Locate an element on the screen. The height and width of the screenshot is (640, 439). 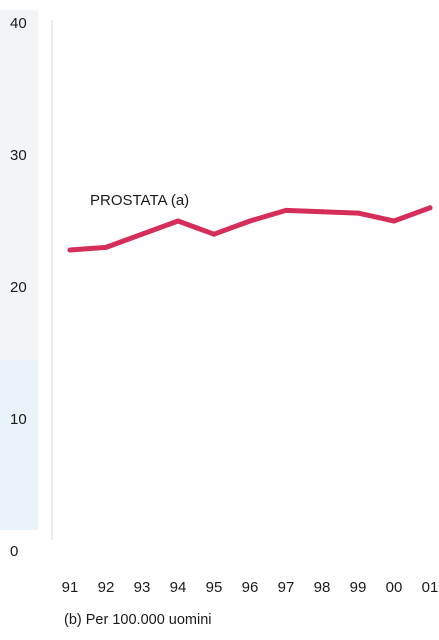
left-margin-band-grey is located at coordinates (19, 185).